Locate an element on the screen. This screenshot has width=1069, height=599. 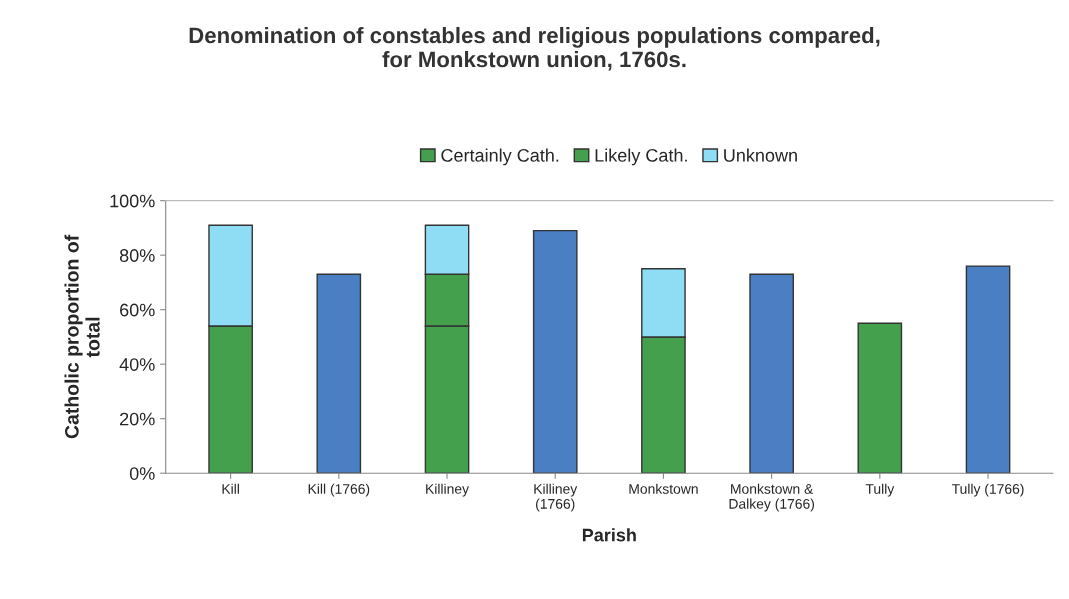
x-tick-label: Monkstown & Dalkey (1766) is located at coordinates (772, 497).